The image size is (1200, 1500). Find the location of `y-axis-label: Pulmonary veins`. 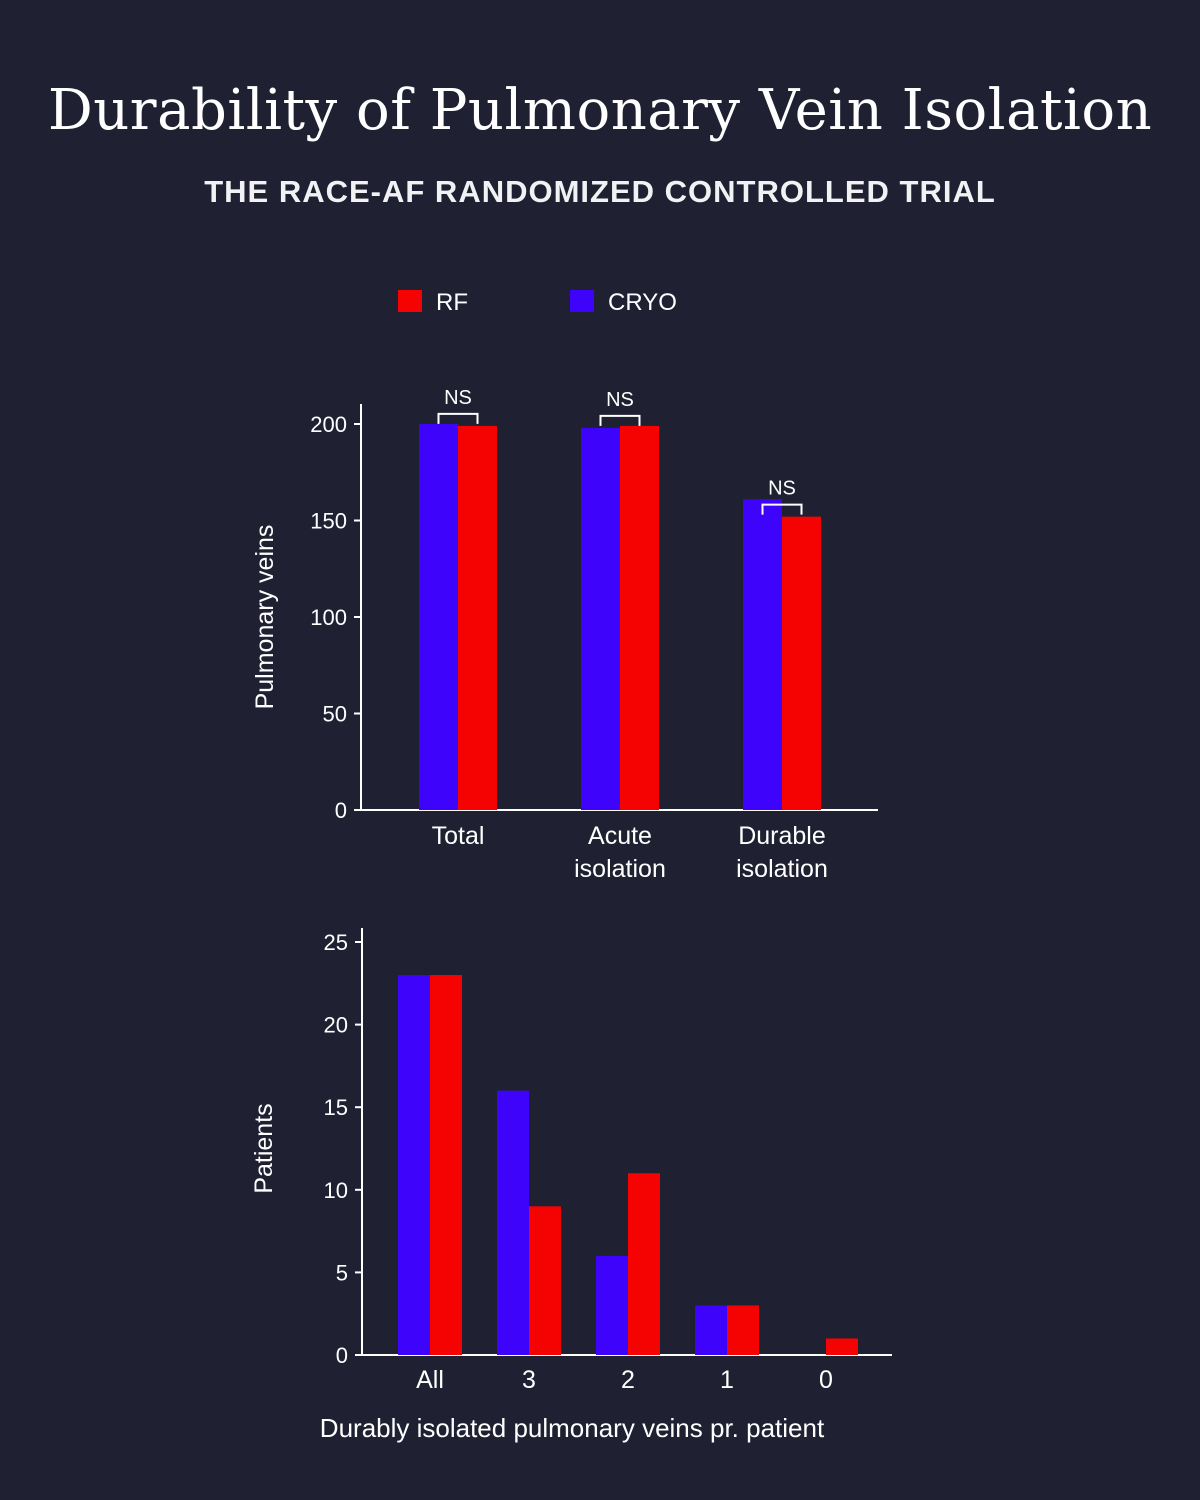

y-axis-label: Pulmonary veins is located at coordinates (265, 617).